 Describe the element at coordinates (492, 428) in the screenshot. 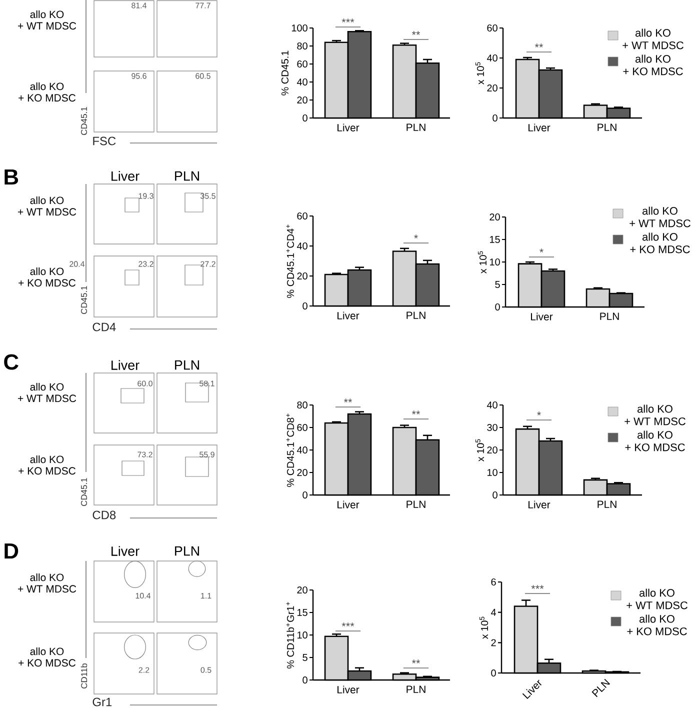

I see `y-tick-label: 30` at that location.